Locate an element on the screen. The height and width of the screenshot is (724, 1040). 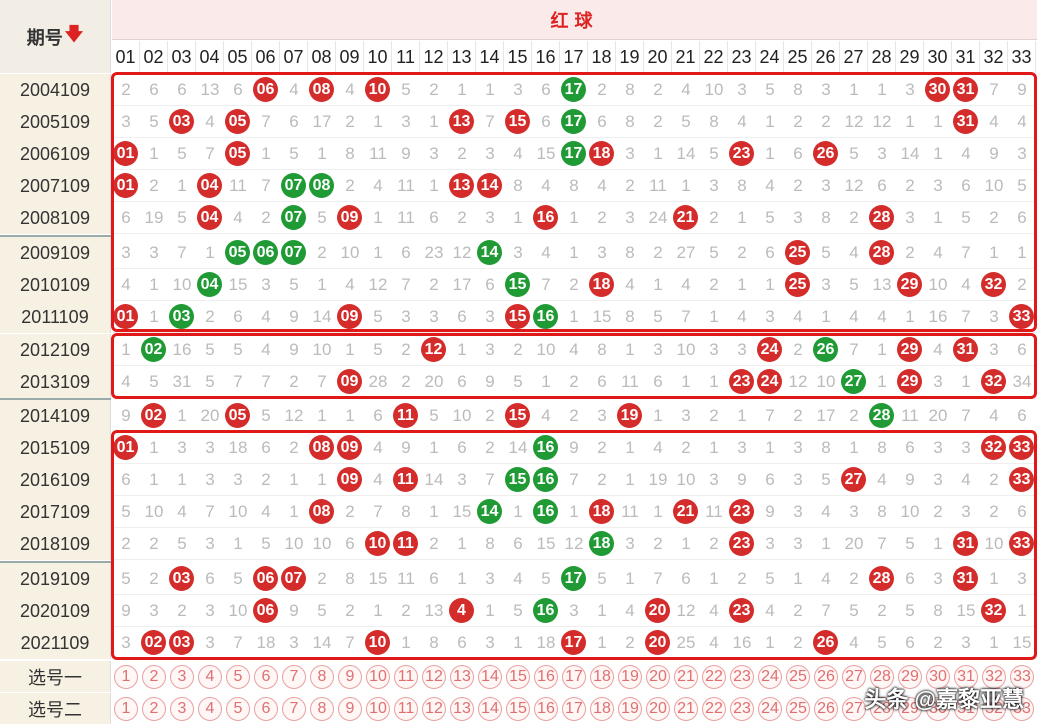
column-number-32: 32 is located at coordinates (994, 57).